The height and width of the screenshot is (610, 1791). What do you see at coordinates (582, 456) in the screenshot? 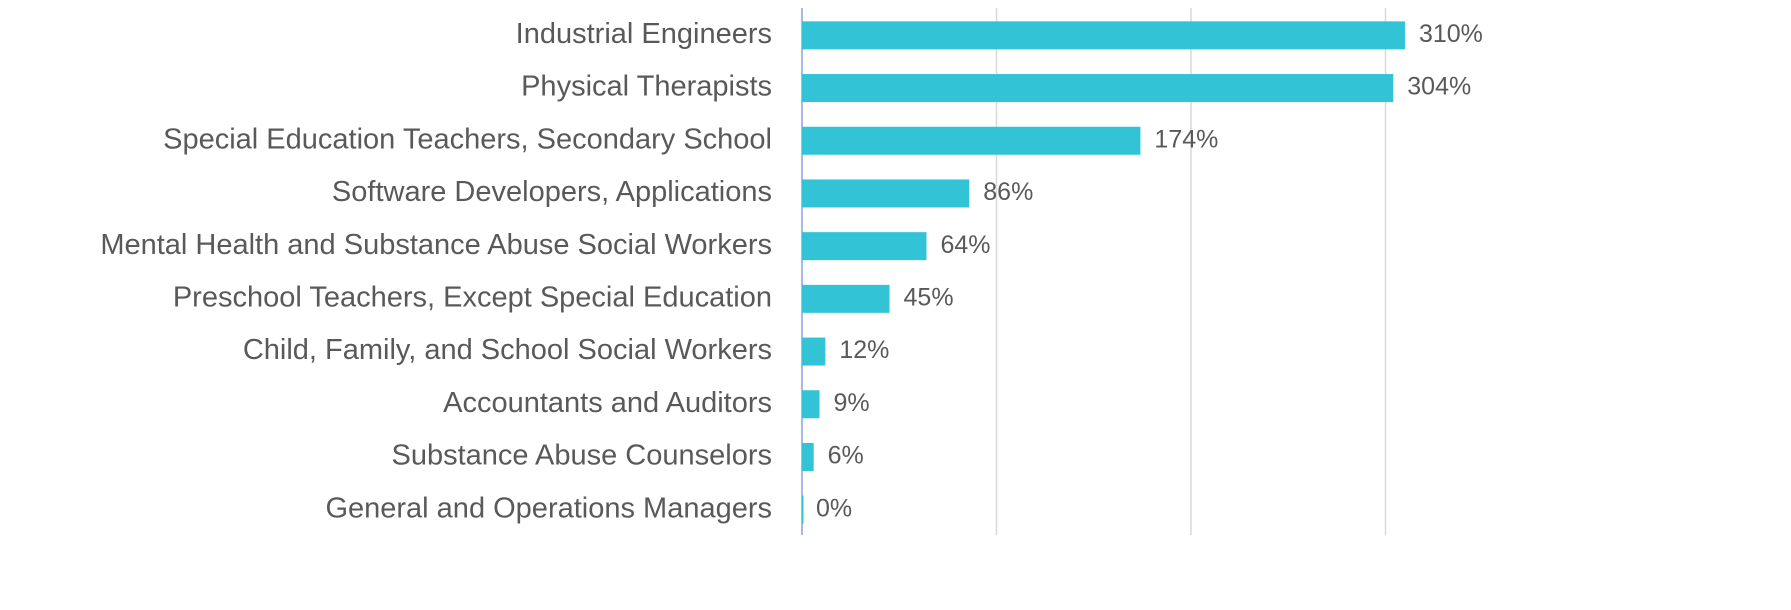
I see `category-label: Substance Abuse Counselors` at bounding box center [582, 456].